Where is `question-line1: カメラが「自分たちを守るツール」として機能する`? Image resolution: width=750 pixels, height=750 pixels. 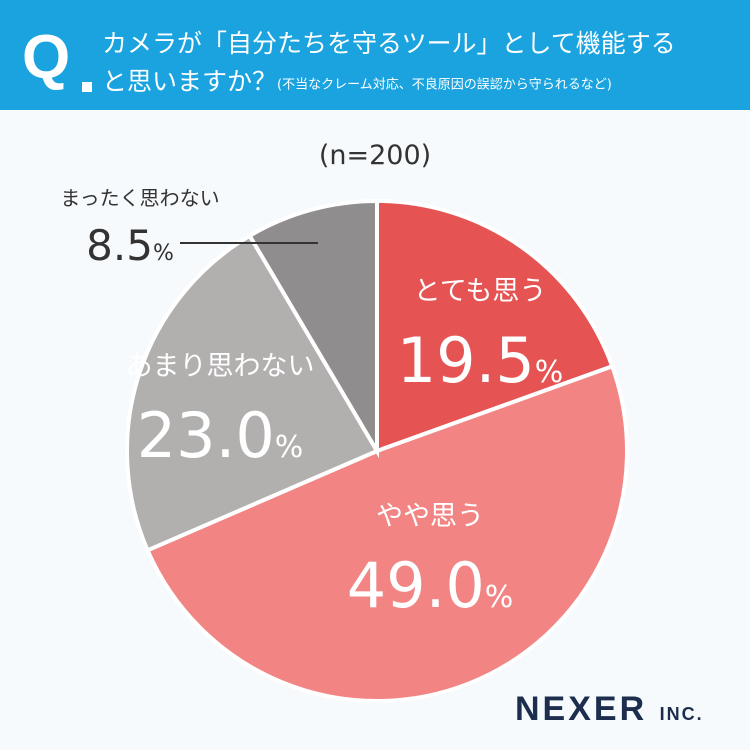 question-line1: カメラが「自分たちを守るツール」として機能する is located at coordinates (389, 43).